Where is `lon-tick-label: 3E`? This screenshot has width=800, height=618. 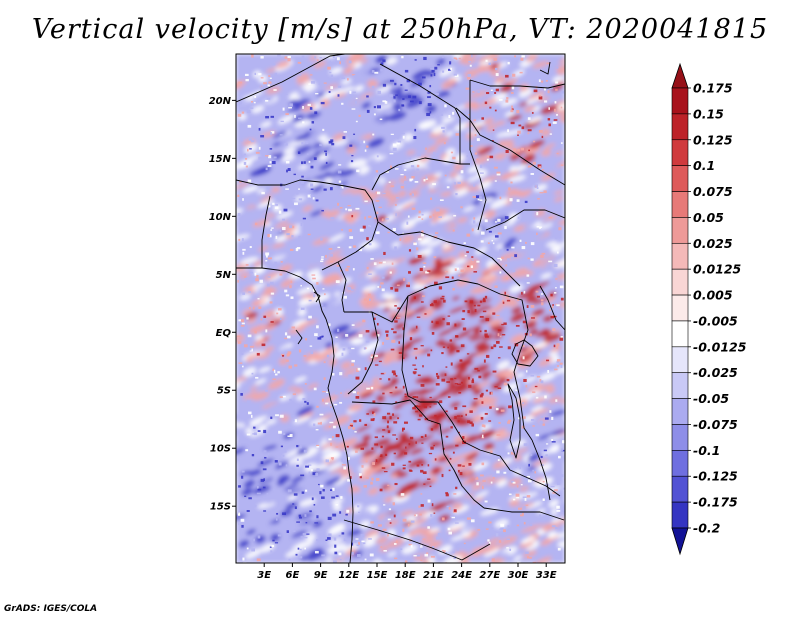
lon-tick-label: 3E is located at coordinates (264, 575).